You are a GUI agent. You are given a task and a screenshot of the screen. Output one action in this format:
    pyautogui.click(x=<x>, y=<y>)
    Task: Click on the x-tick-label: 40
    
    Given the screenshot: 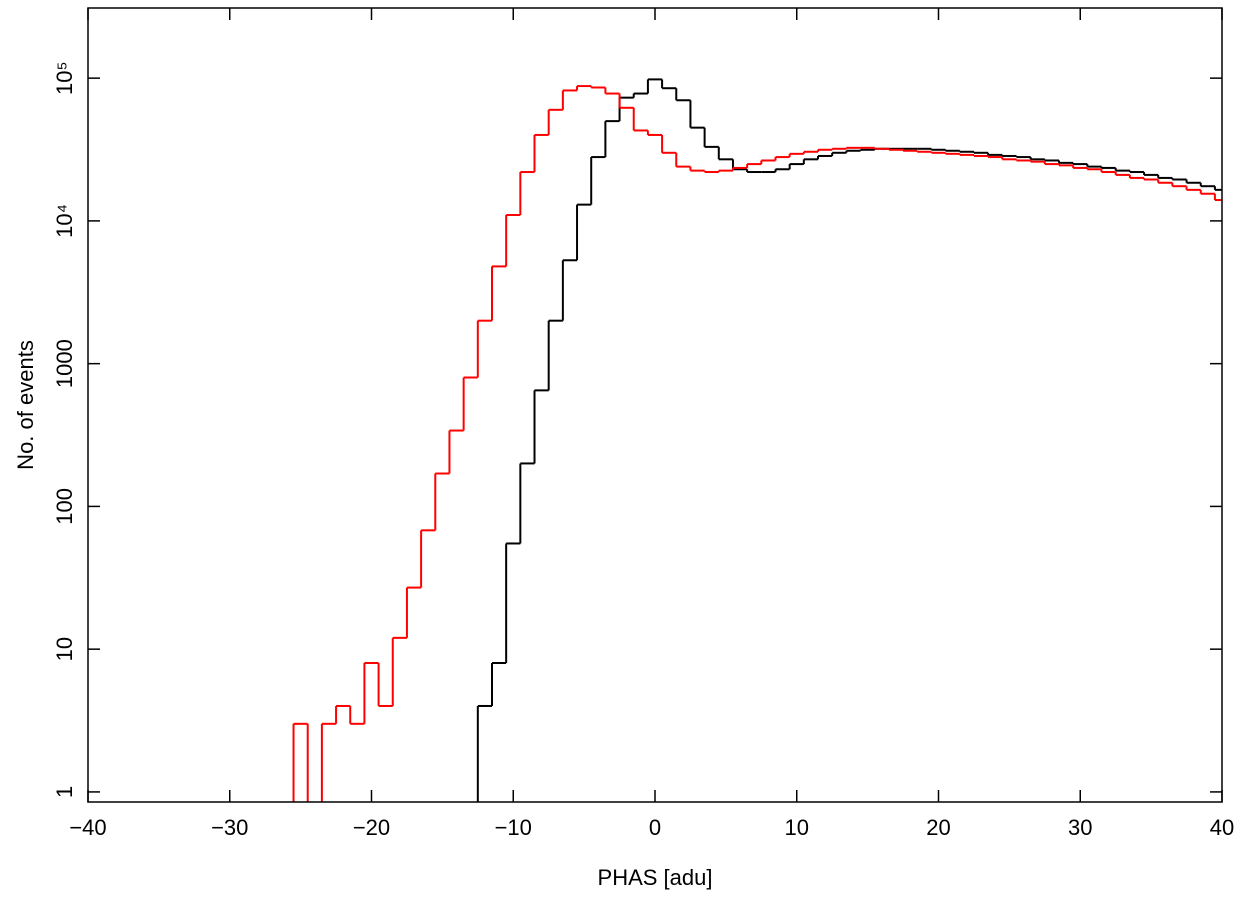 What is the action you would take?
    pyautogui.click(x=1222, y=827)
    